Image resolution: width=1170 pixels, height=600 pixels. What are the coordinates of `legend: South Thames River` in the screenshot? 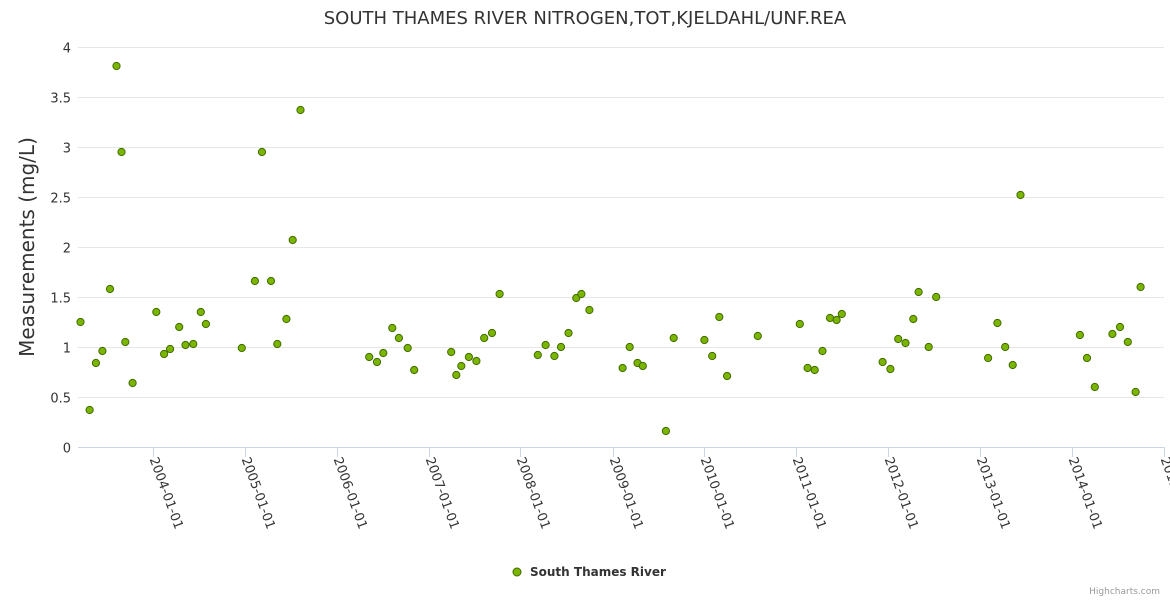 It's located at (589, 572).